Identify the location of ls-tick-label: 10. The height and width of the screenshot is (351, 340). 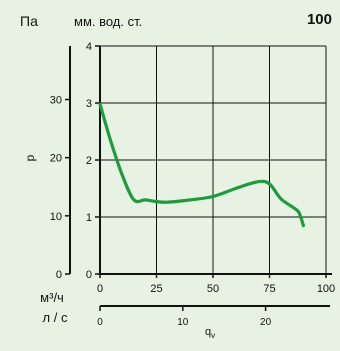
(183, 322).